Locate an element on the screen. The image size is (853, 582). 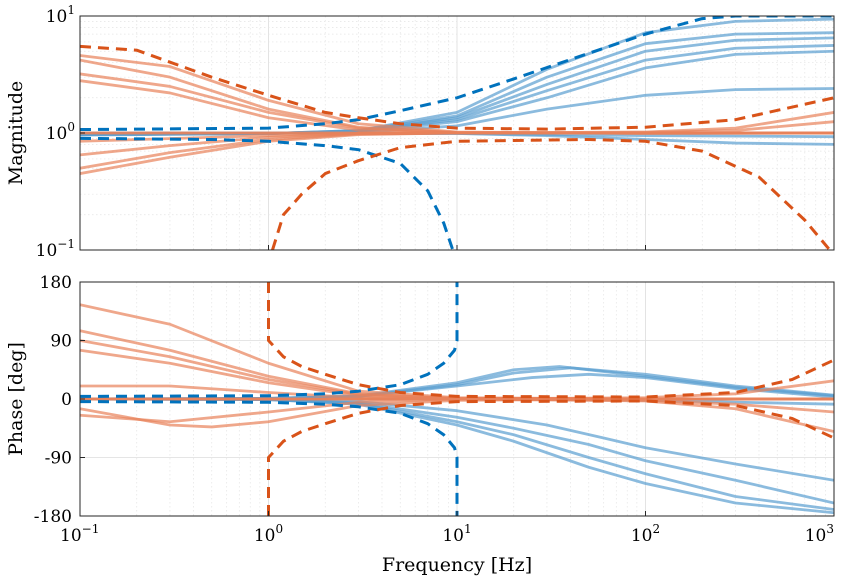
phase-ylabel: Phase [deg] is located at coordinates (16, 399).